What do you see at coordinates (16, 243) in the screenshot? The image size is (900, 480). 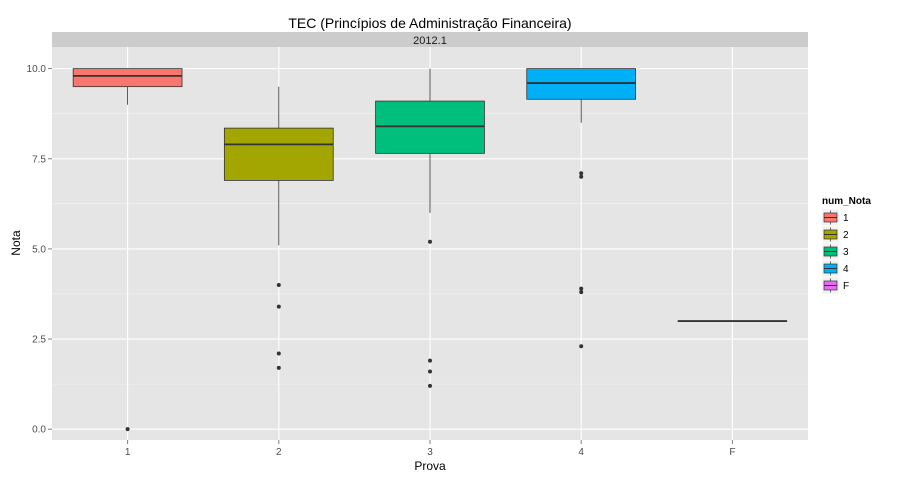 I see `y-axis-title: Nota` at bounding box center [16, 243].